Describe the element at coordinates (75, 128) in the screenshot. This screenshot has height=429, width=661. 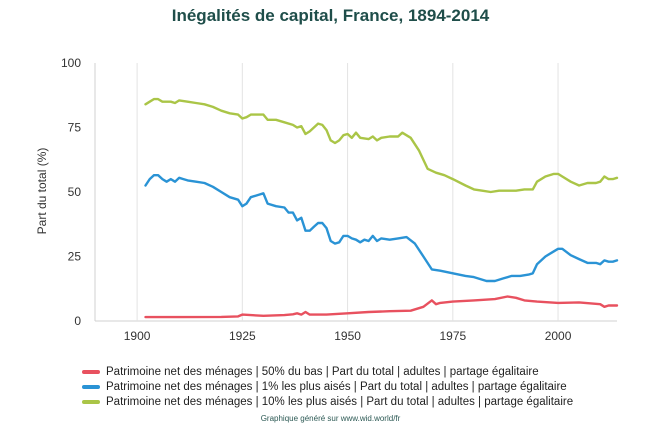
I see `y-tick-label: 75` at that location.